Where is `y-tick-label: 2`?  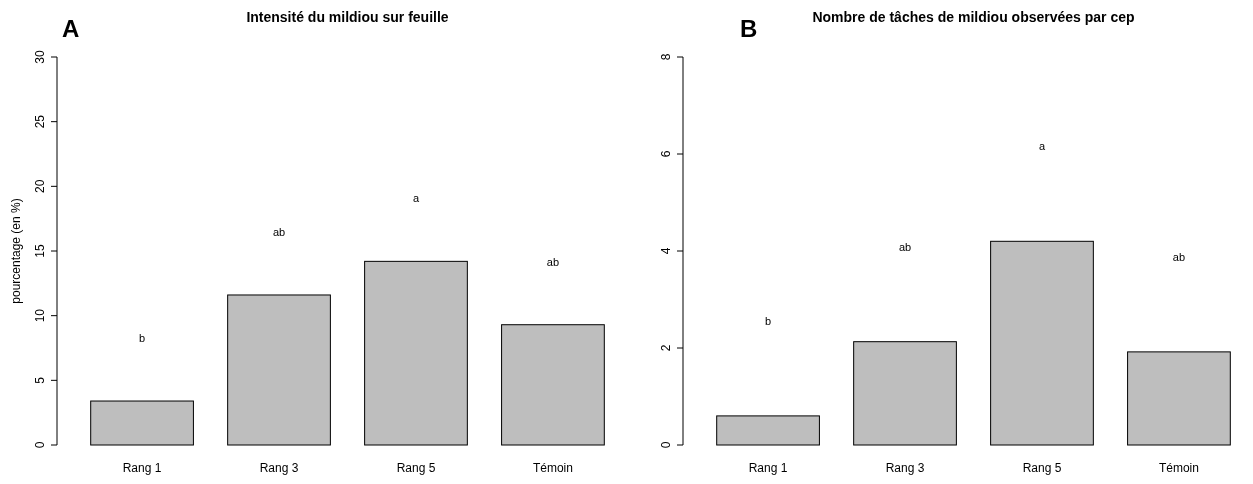 y-tick-label: 2 is located at coordinates (666, 348).